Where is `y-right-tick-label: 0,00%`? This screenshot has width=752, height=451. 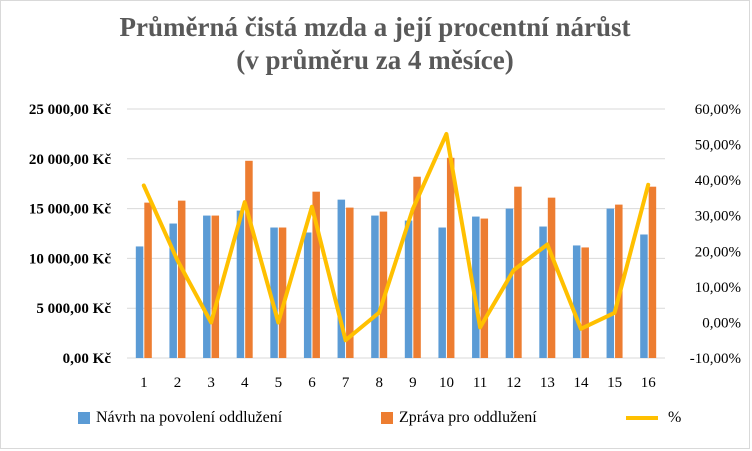
y-right-tick-label: 0,00% is located at coordinates (721, 323).